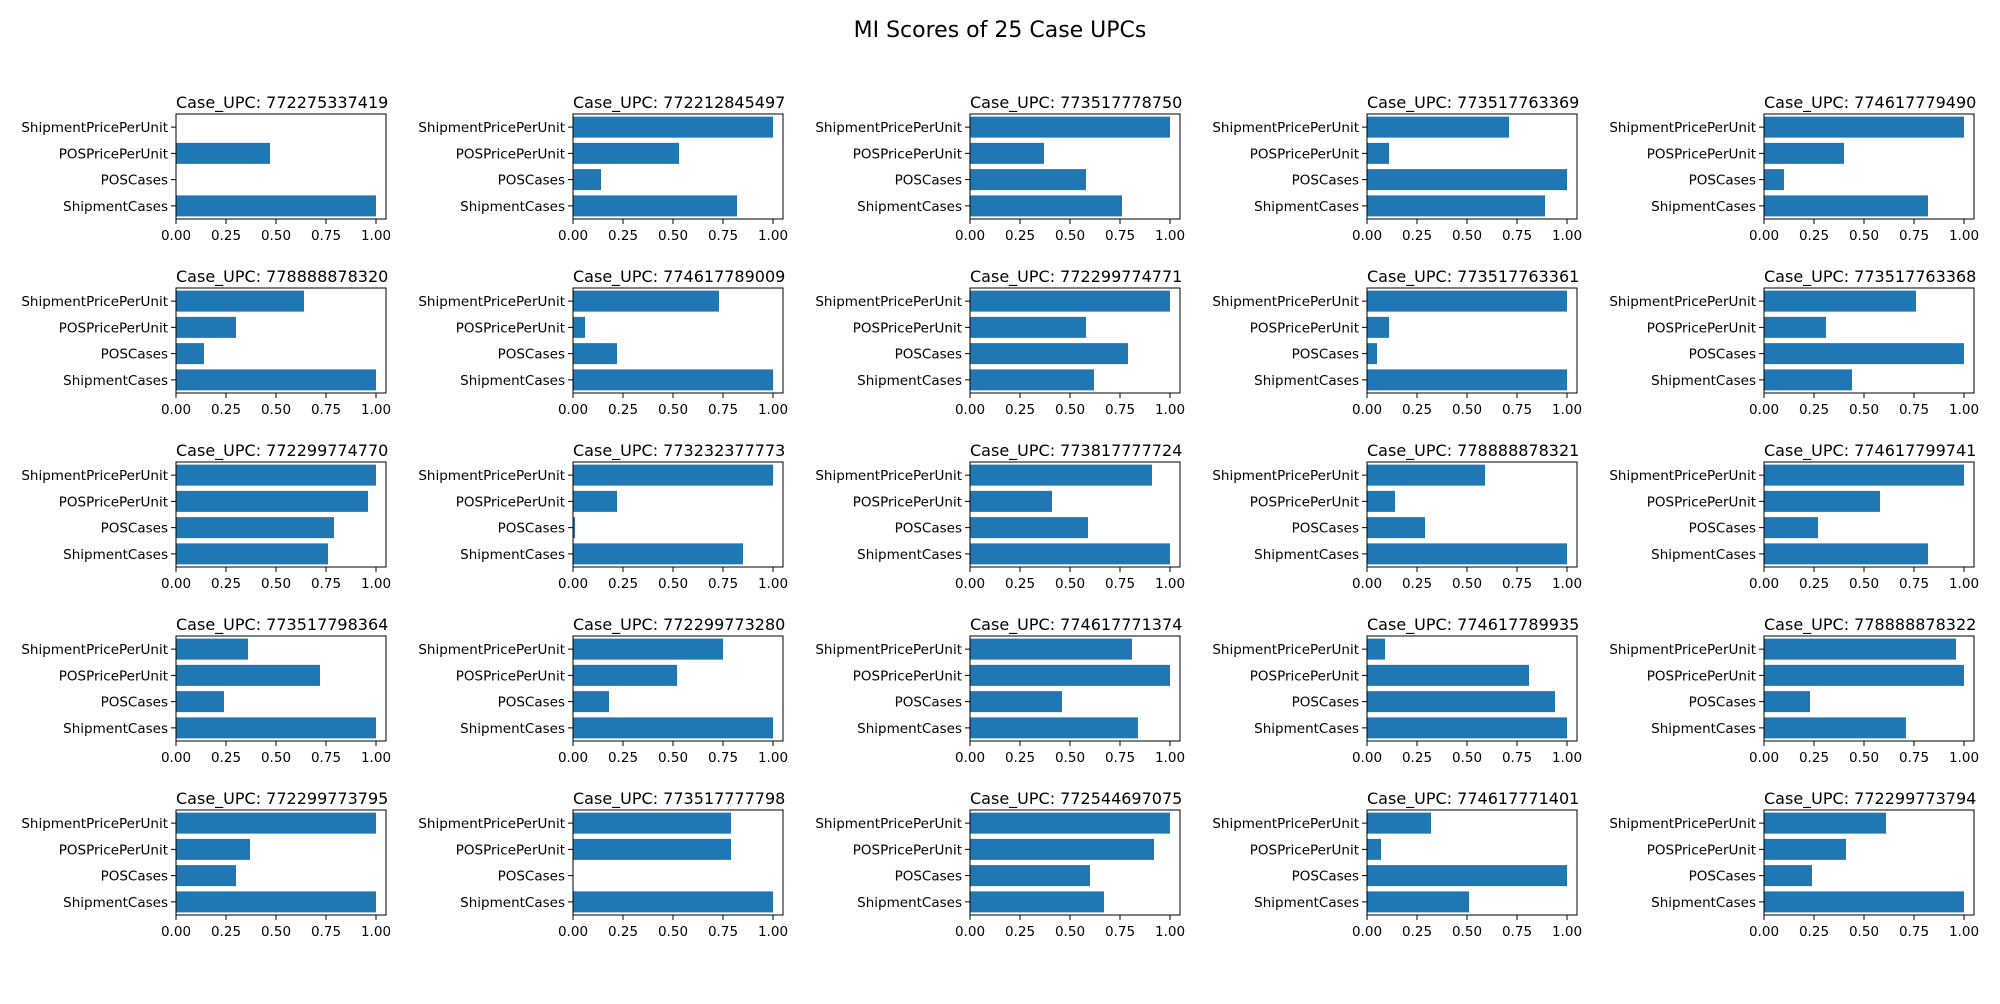 This screenshot has width=2000, height=1004. I want to click on subplot-title: Case_UPC: 772299774771, so click(1076, 277).